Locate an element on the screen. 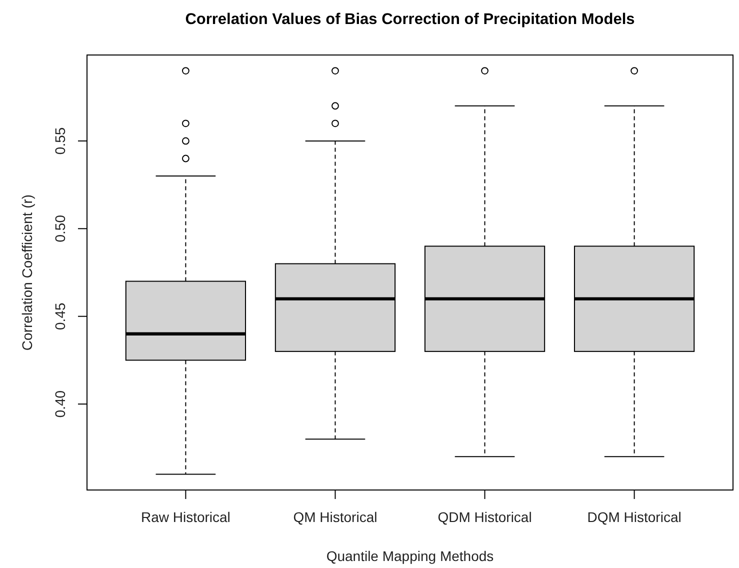  y-axis-title: Correlation Coefficient (r) is located at coordinates (26, 272).